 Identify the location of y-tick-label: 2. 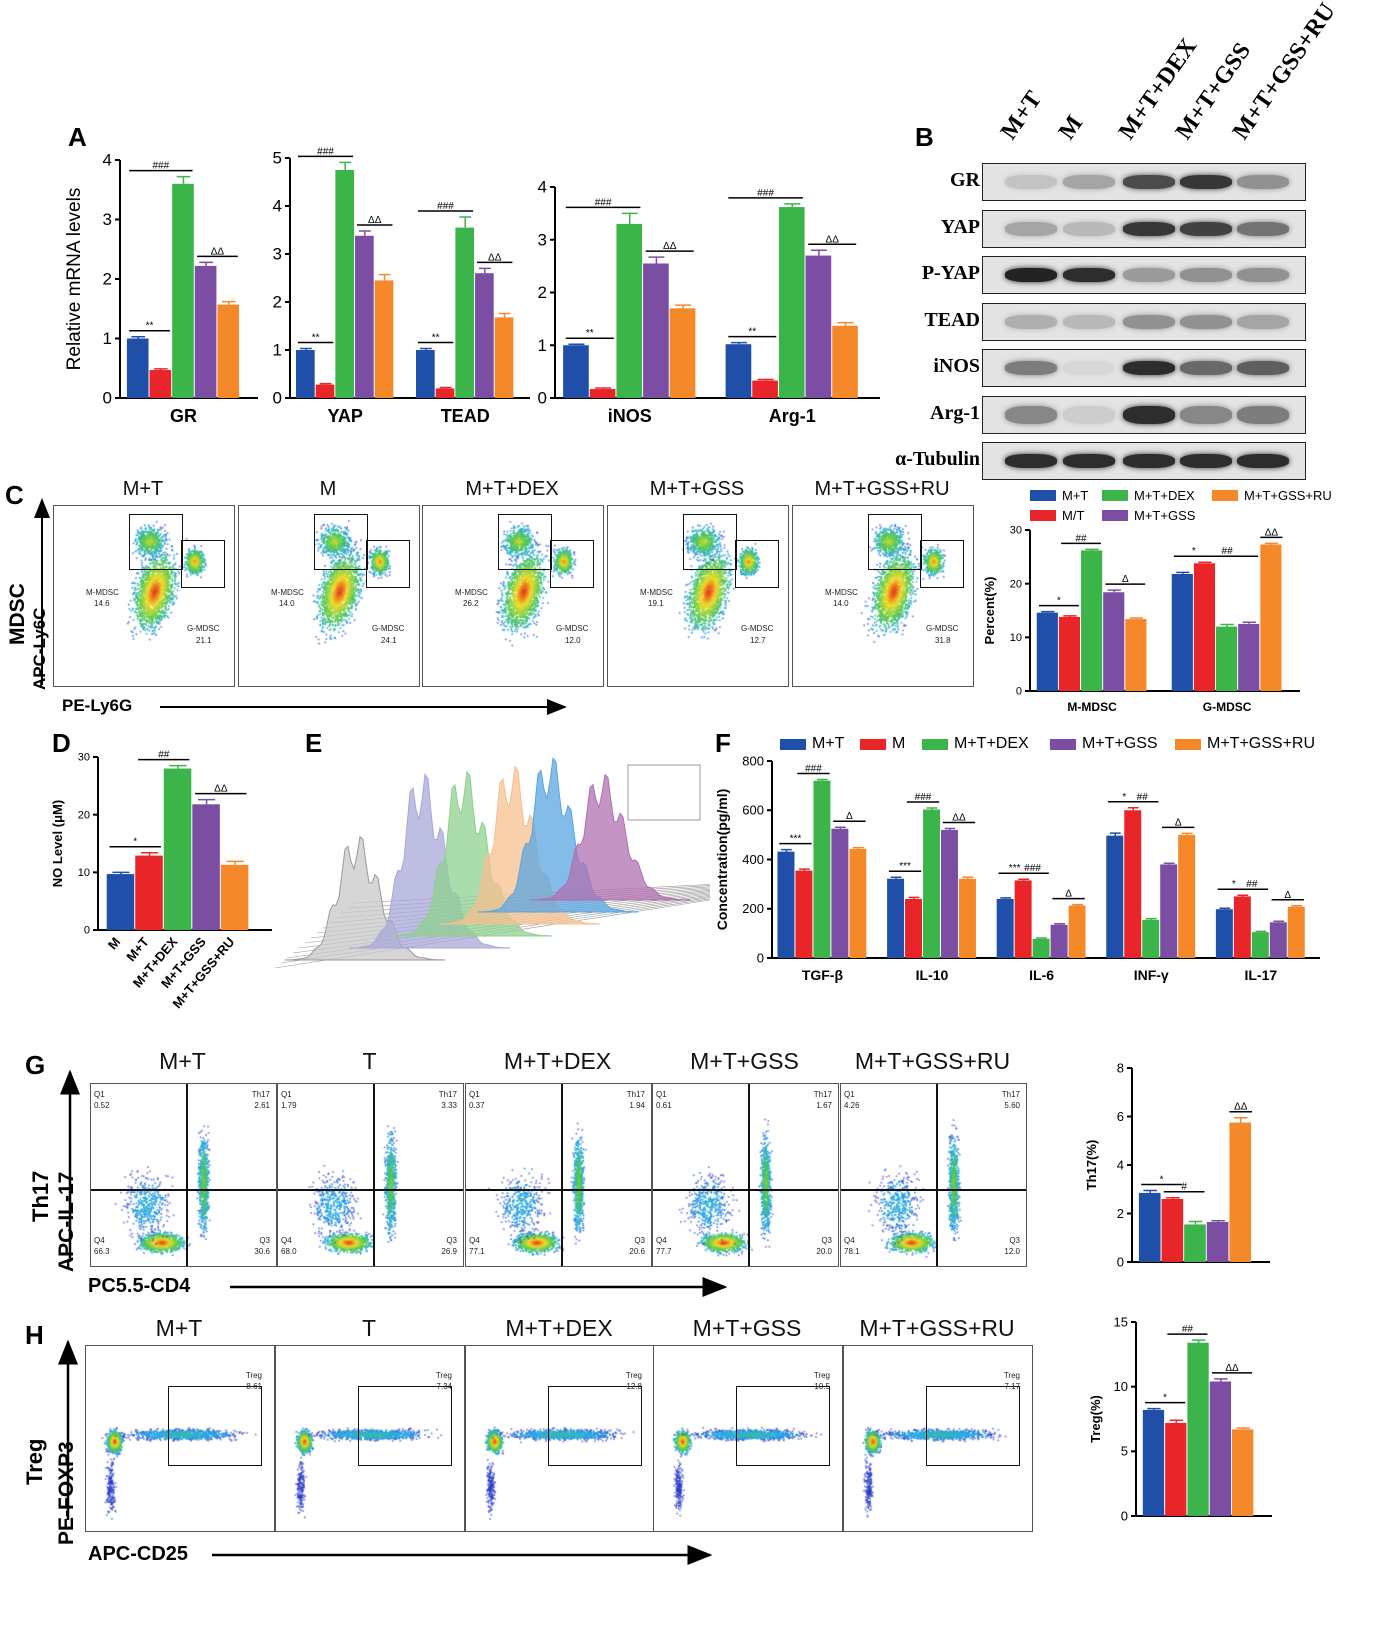
(277, 302).